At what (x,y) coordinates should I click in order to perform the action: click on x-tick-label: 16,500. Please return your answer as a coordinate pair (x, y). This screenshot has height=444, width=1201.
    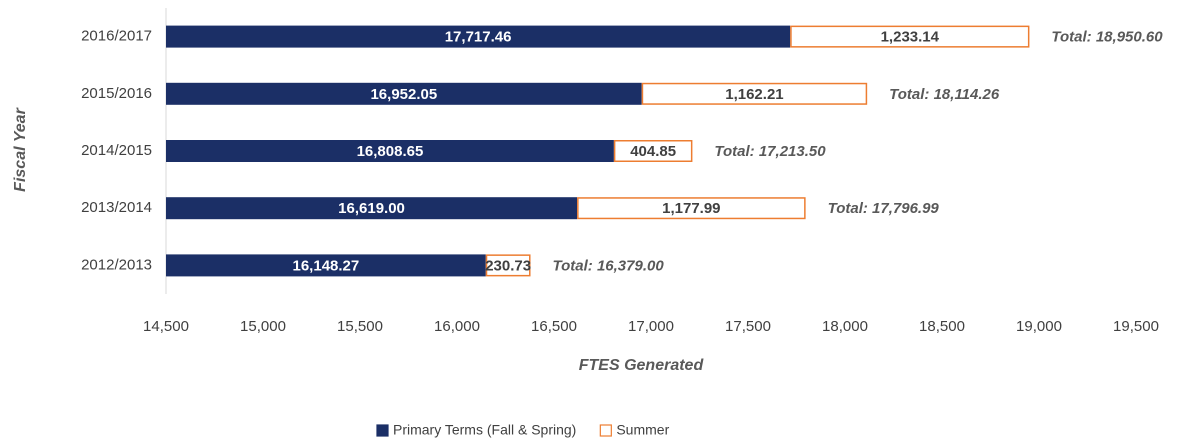
    Looking at the image, I should click on (554, 326).